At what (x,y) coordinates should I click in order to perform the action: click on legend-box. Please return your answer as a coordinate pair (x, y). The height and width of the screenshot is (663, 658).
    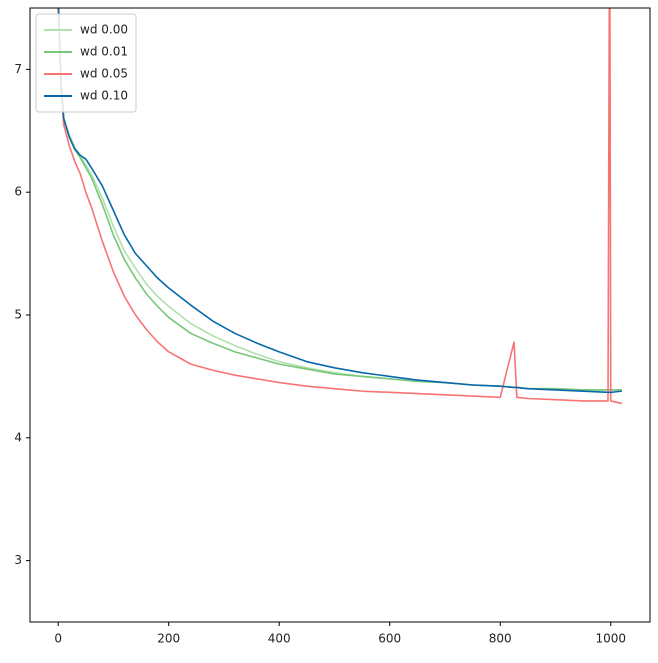
    Looking at the image, I should click on (86, 63).